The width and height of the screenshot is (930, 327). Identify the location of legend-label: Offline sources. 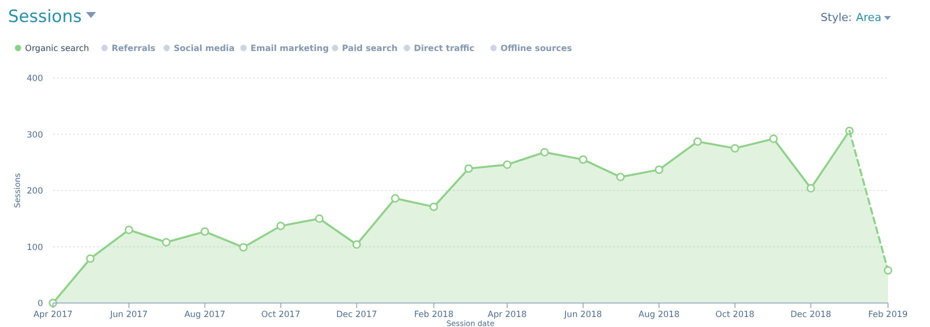
(536, 49).